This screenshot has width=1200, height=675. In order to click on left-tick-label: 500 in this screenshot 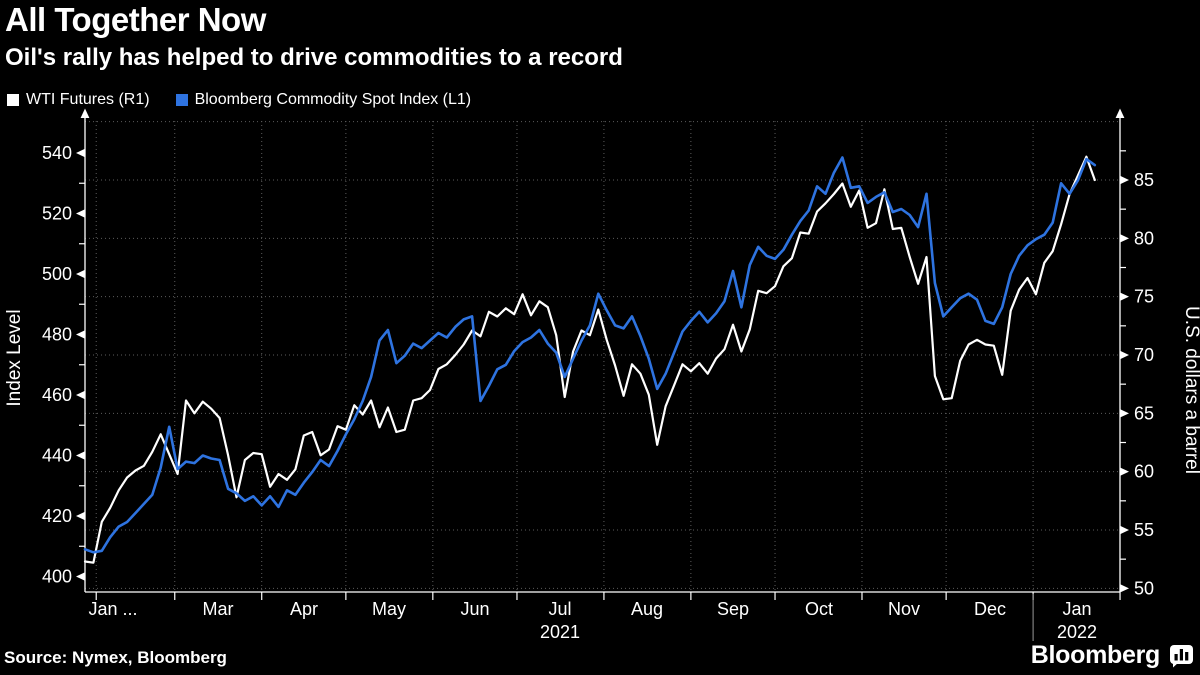, I will do `click(57, 274)`.